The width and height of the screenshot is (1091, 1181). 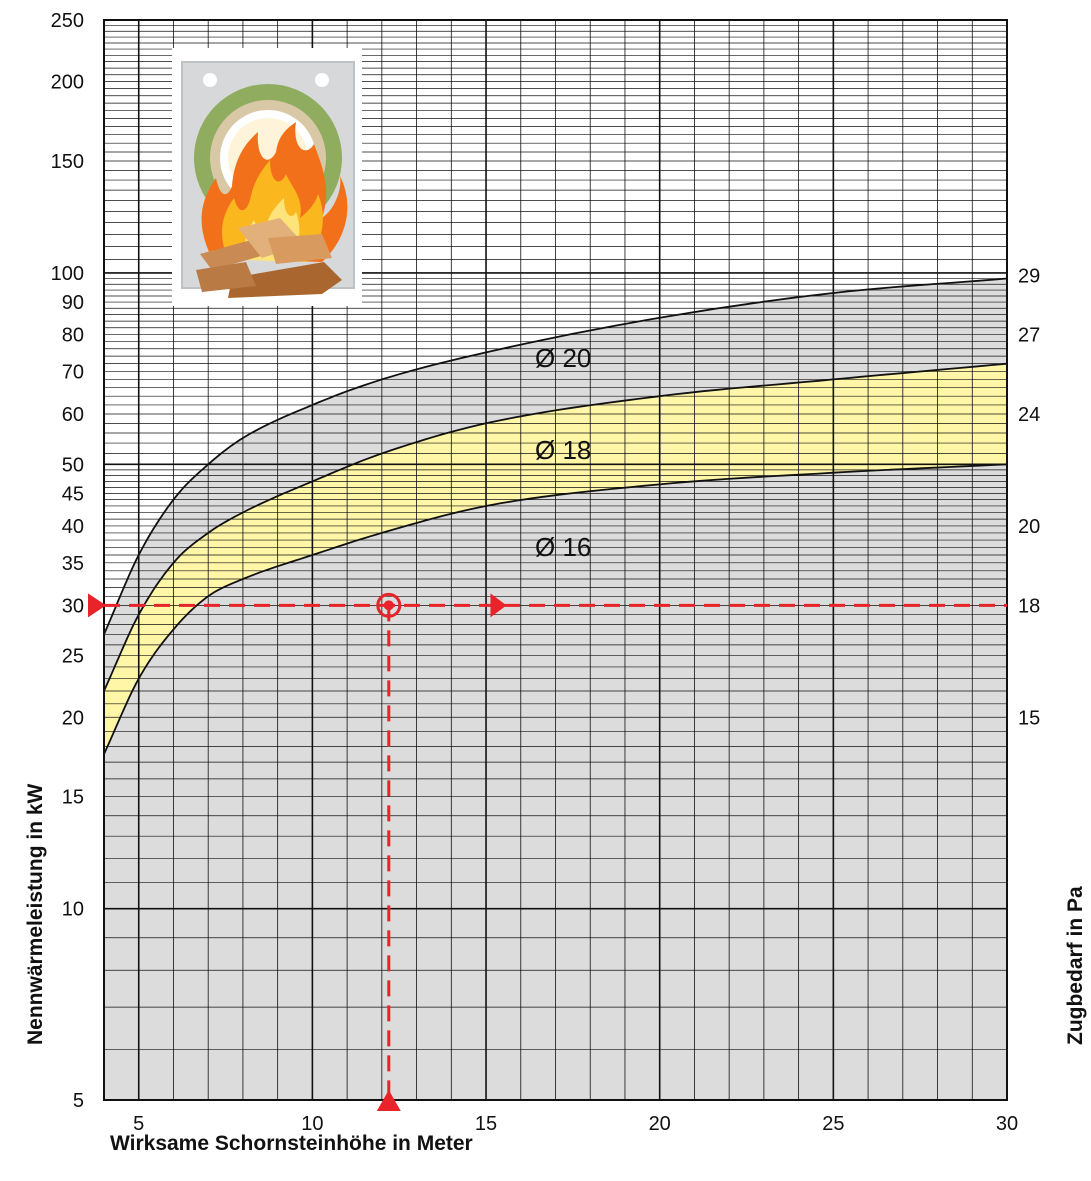 I want to click on fireplace-flame-icon, so click(x=267, y=177).